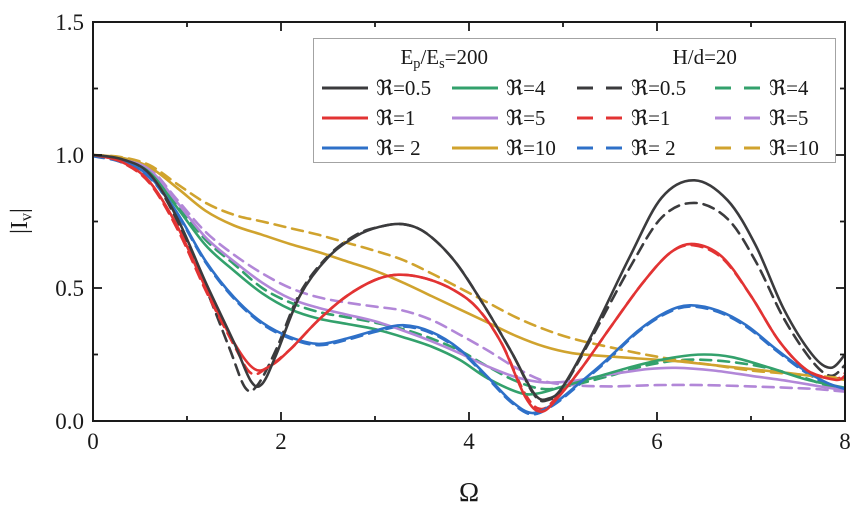 The width and height of the screenshot is (866, 514). I want to click on y-tick-label: 0.0, so click(69, 421).